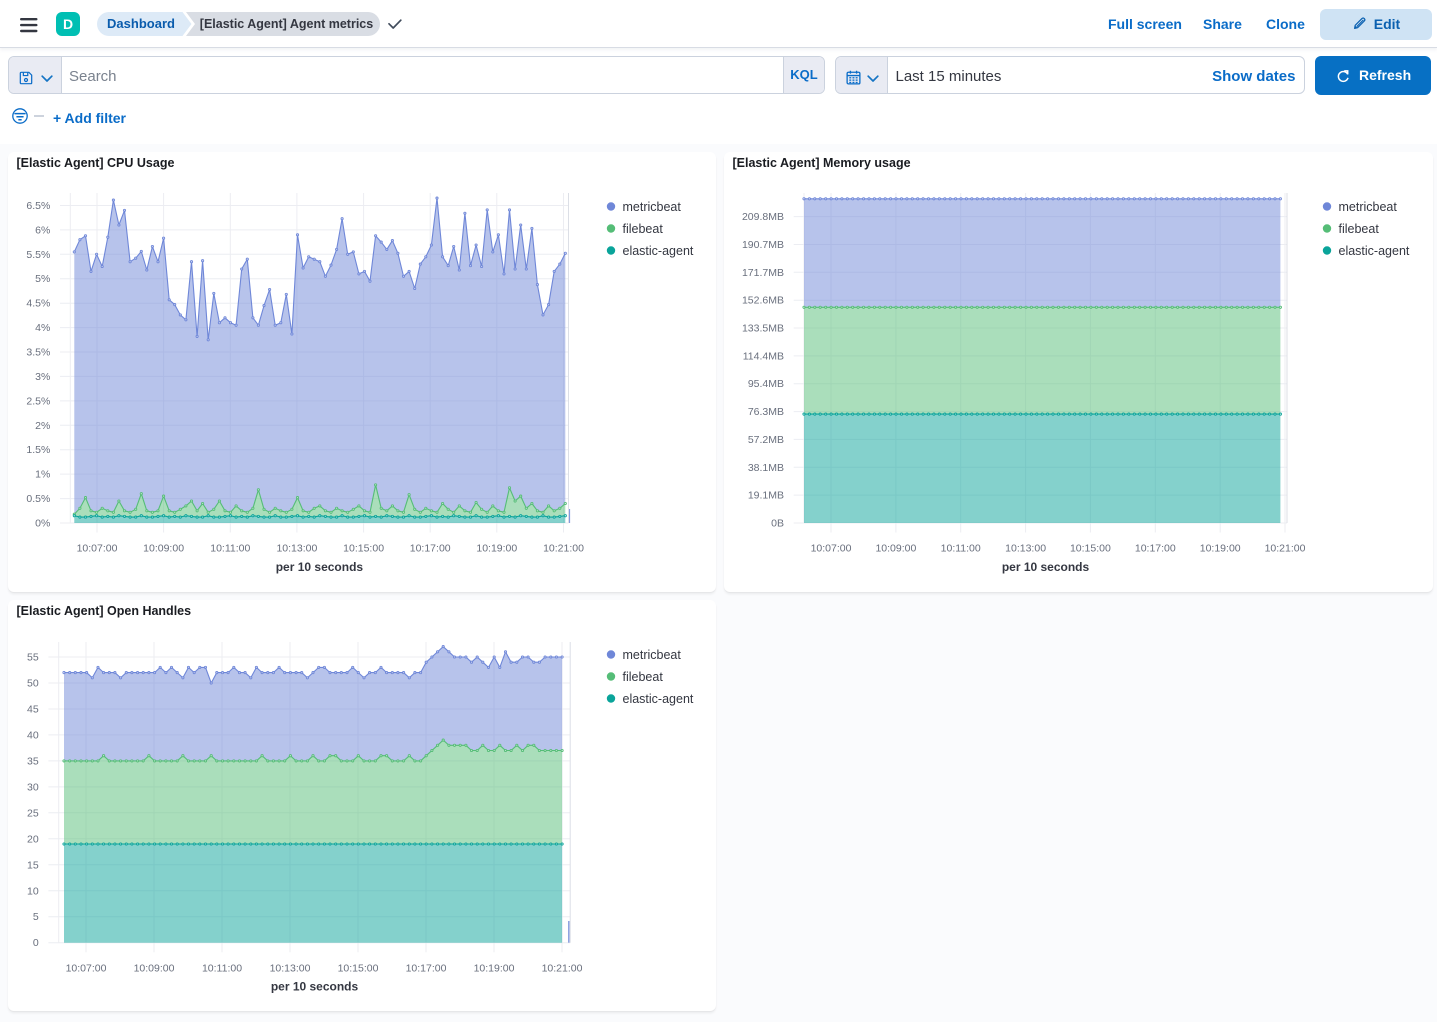 The height and width of the screenshot is (1022, 1437). What do you see at coordinates (38, 304) in the screenshot?
I see `svg-text: 4.5%` at bounding box center [38, 304].